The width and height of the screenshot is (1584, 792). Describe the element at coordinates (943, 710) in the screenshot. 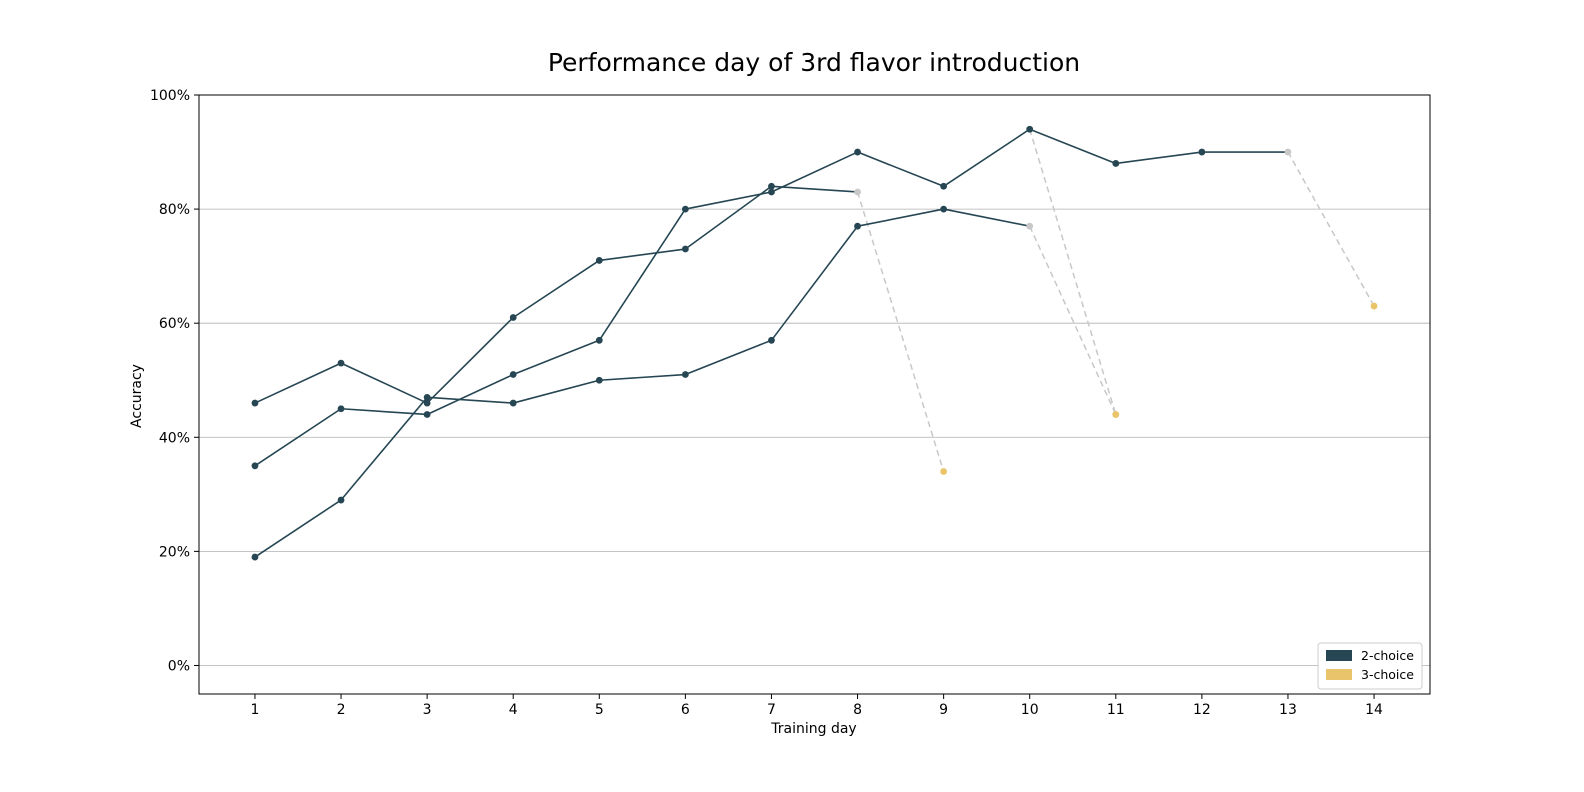

I see `x-tick-label: 9` at that location.